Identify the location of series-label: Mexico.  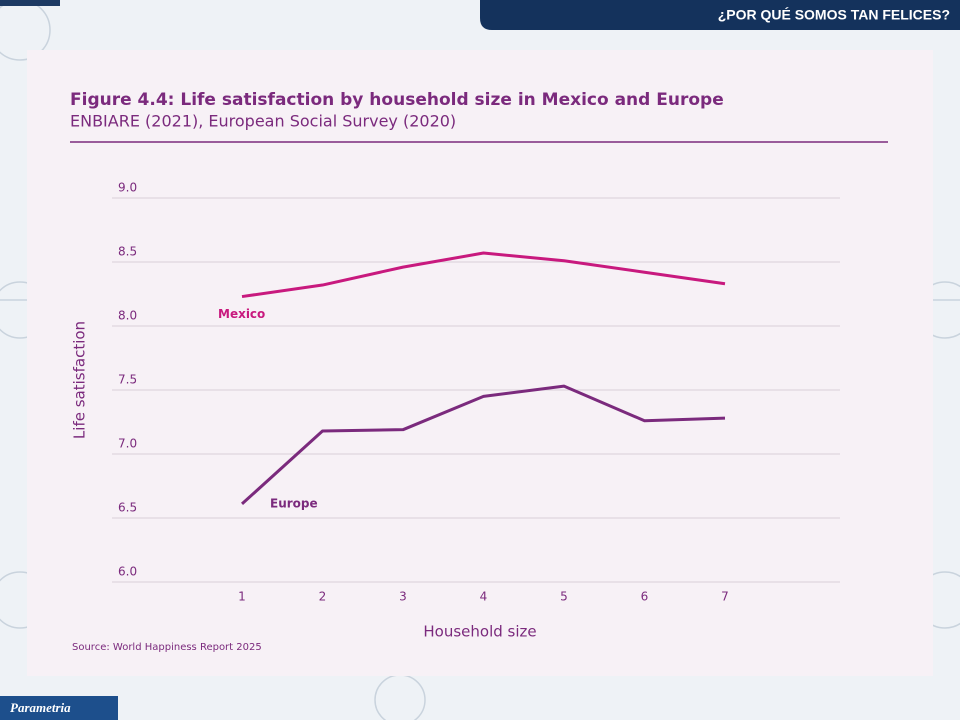
(241, 314).